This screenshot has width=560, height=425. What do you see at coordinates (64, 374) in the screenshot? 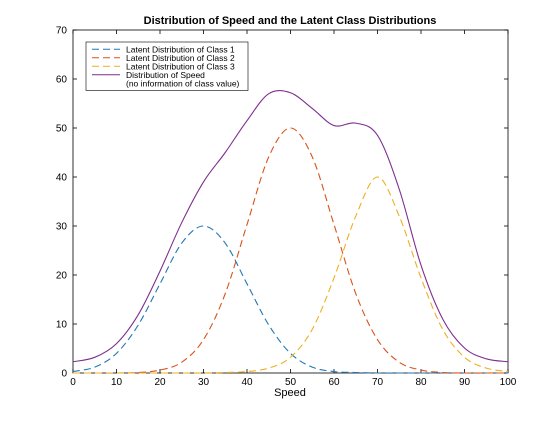
I see `y-tick-label: 0` at bounding box center [64, 374].